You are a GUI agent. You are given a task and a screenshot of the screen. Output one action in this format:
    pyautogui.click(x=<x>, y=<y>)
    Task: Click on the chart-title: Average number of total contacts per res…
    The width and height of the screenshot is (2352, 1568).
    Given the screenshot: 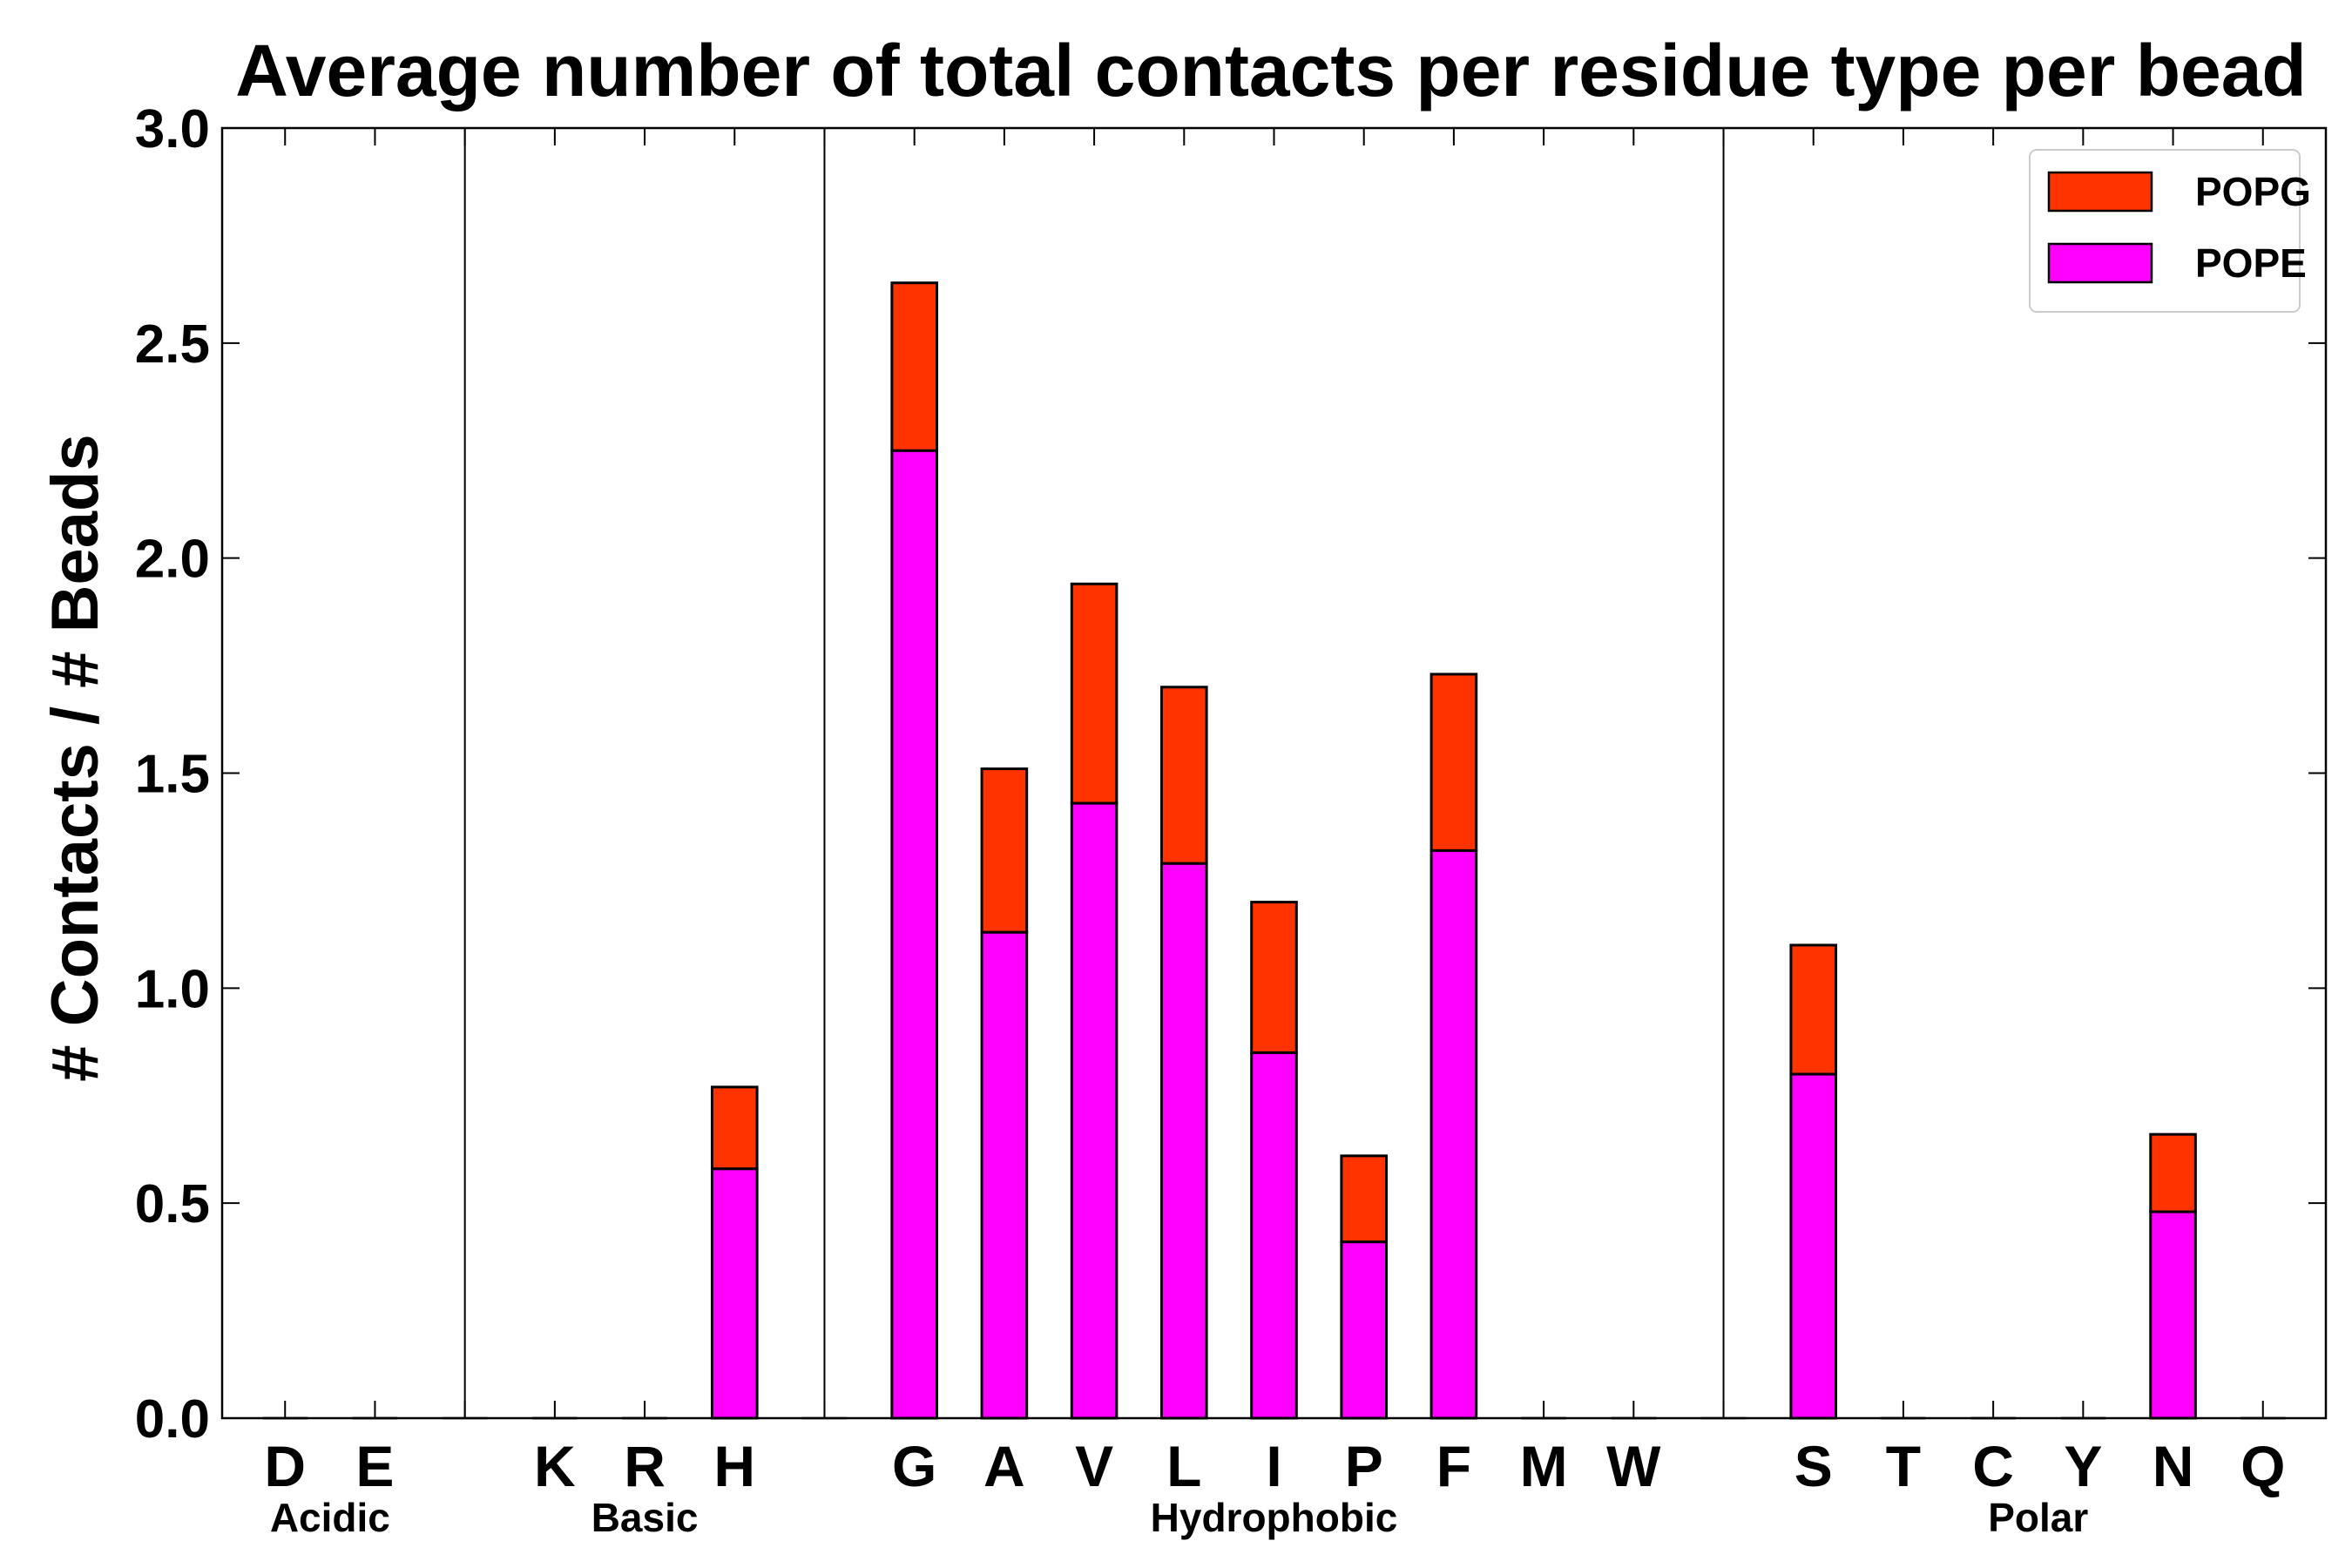 What is the action you would take?
    pyautogui.click(x=1271, y=71)
    